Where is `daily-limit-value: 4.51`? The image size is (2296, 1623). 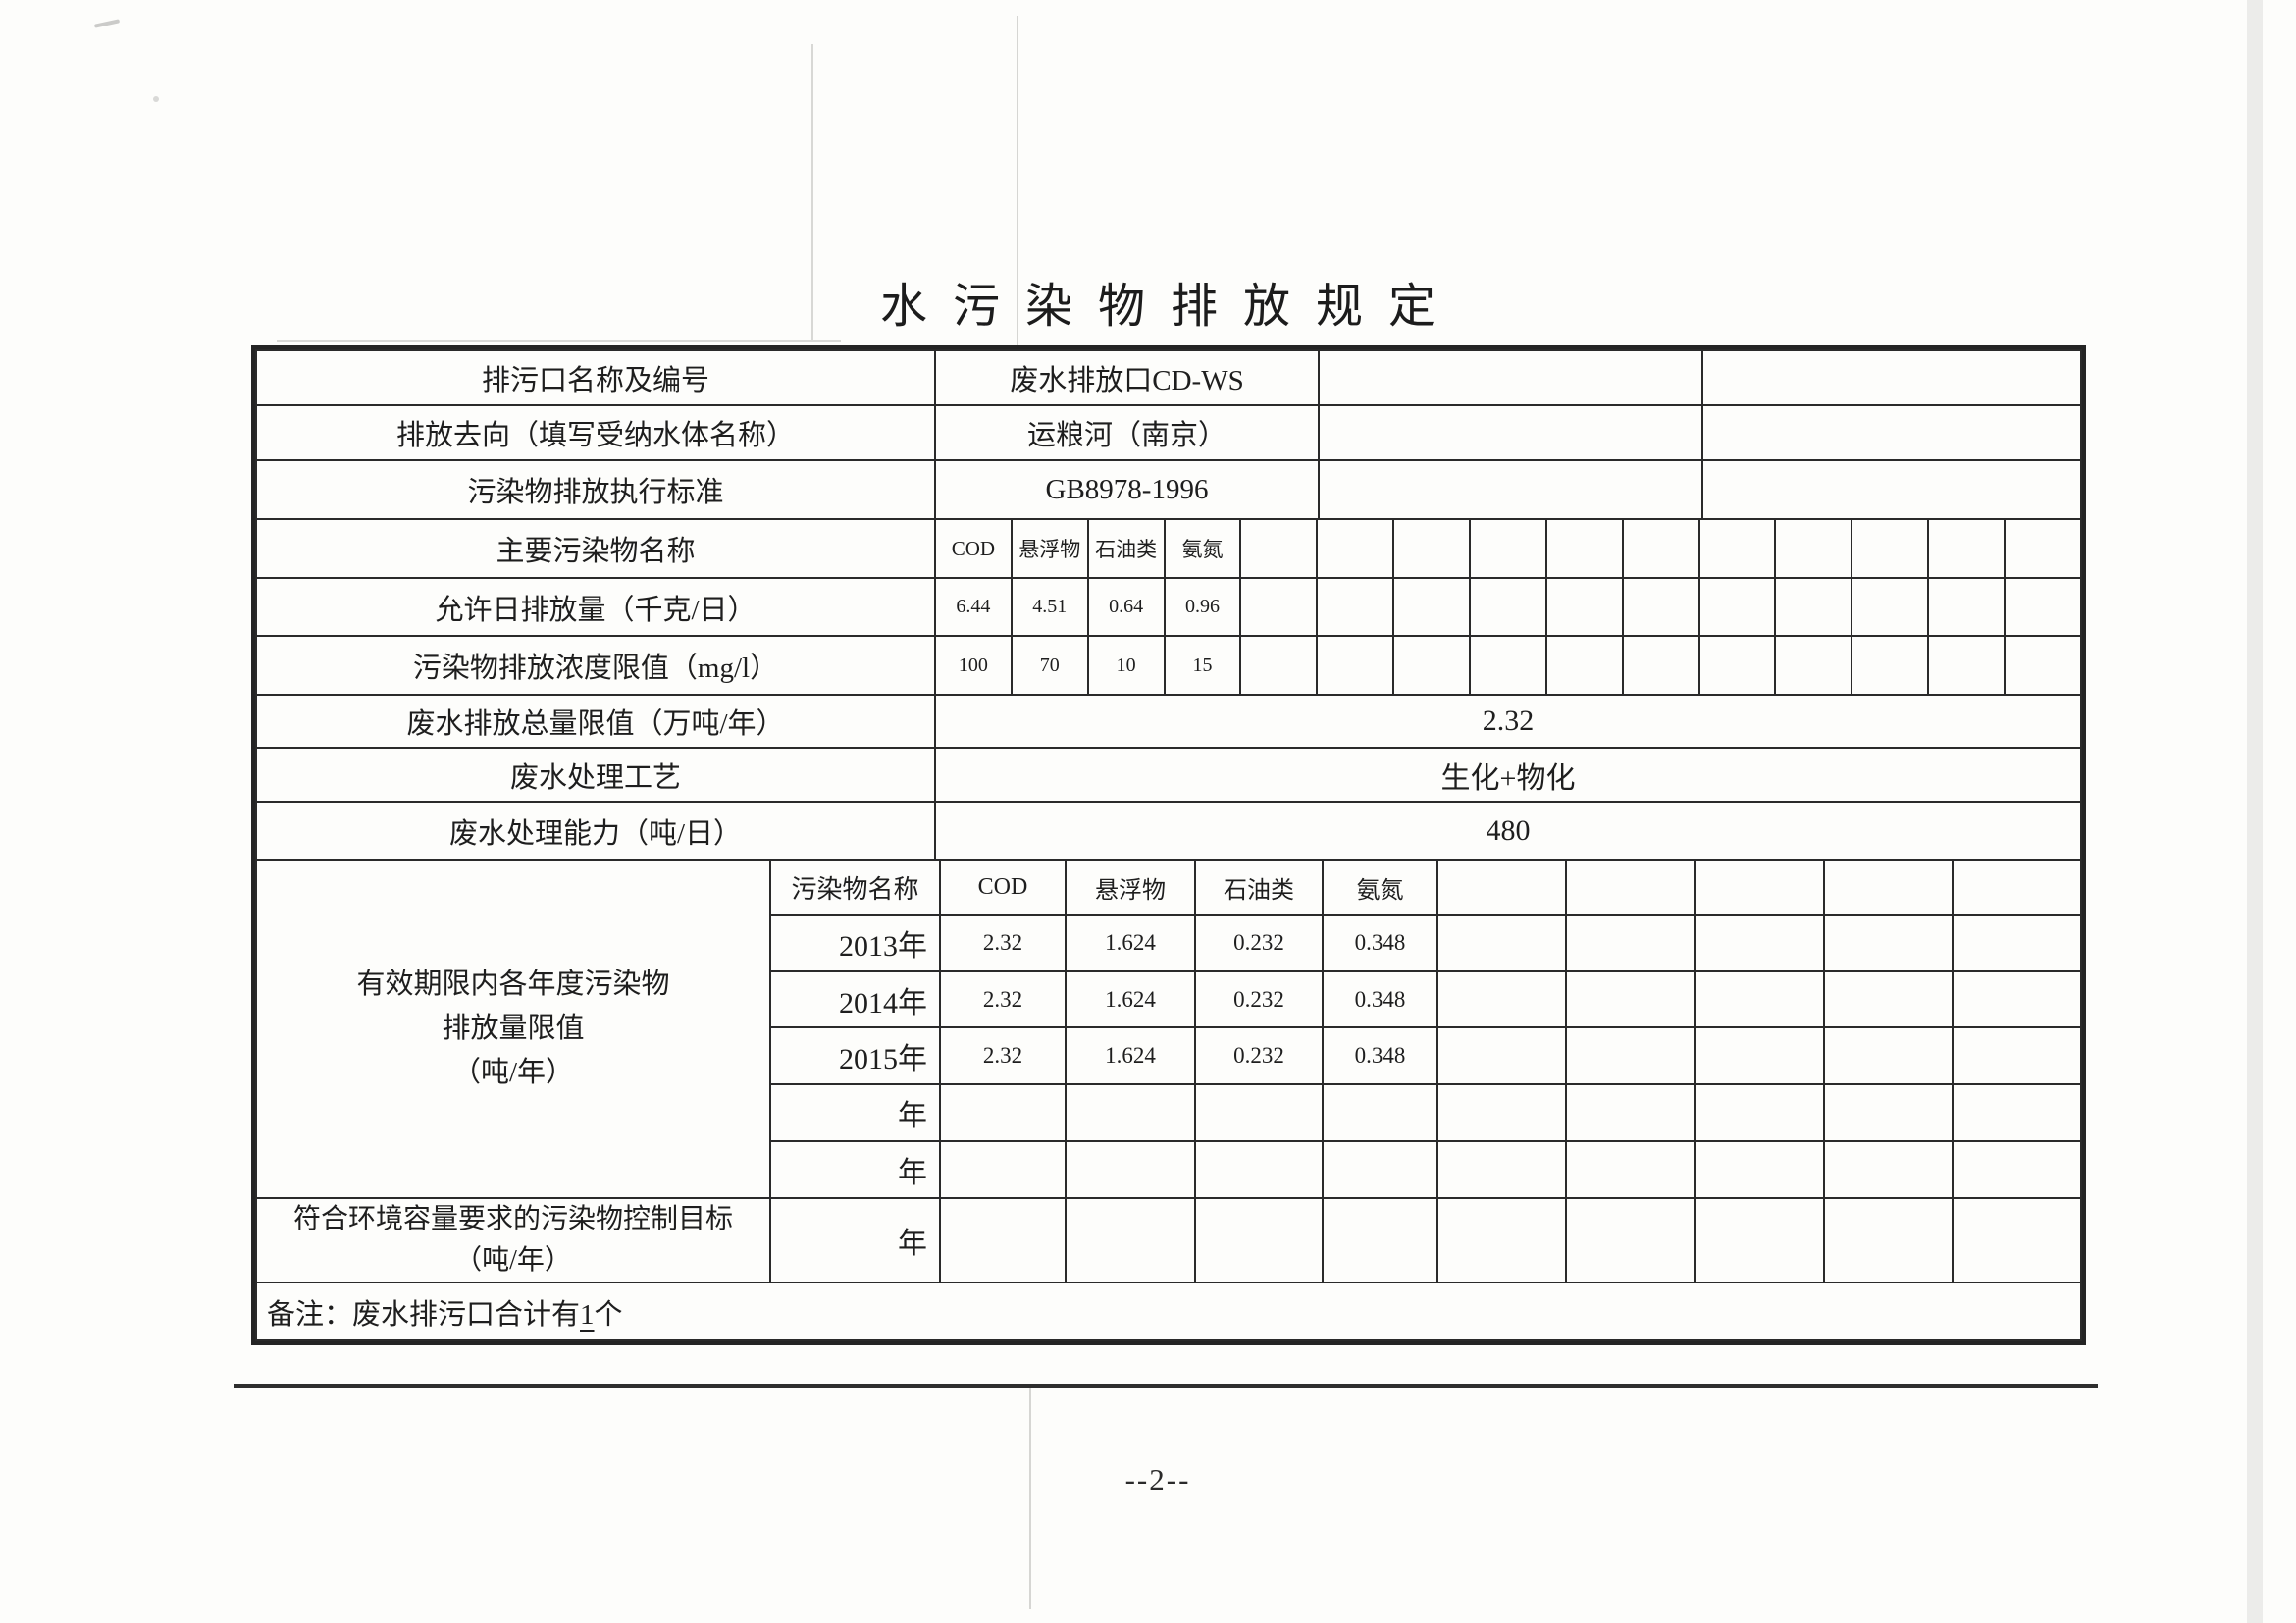 daily-limit-value: 4.51 is located at coordinates (1049, 607).